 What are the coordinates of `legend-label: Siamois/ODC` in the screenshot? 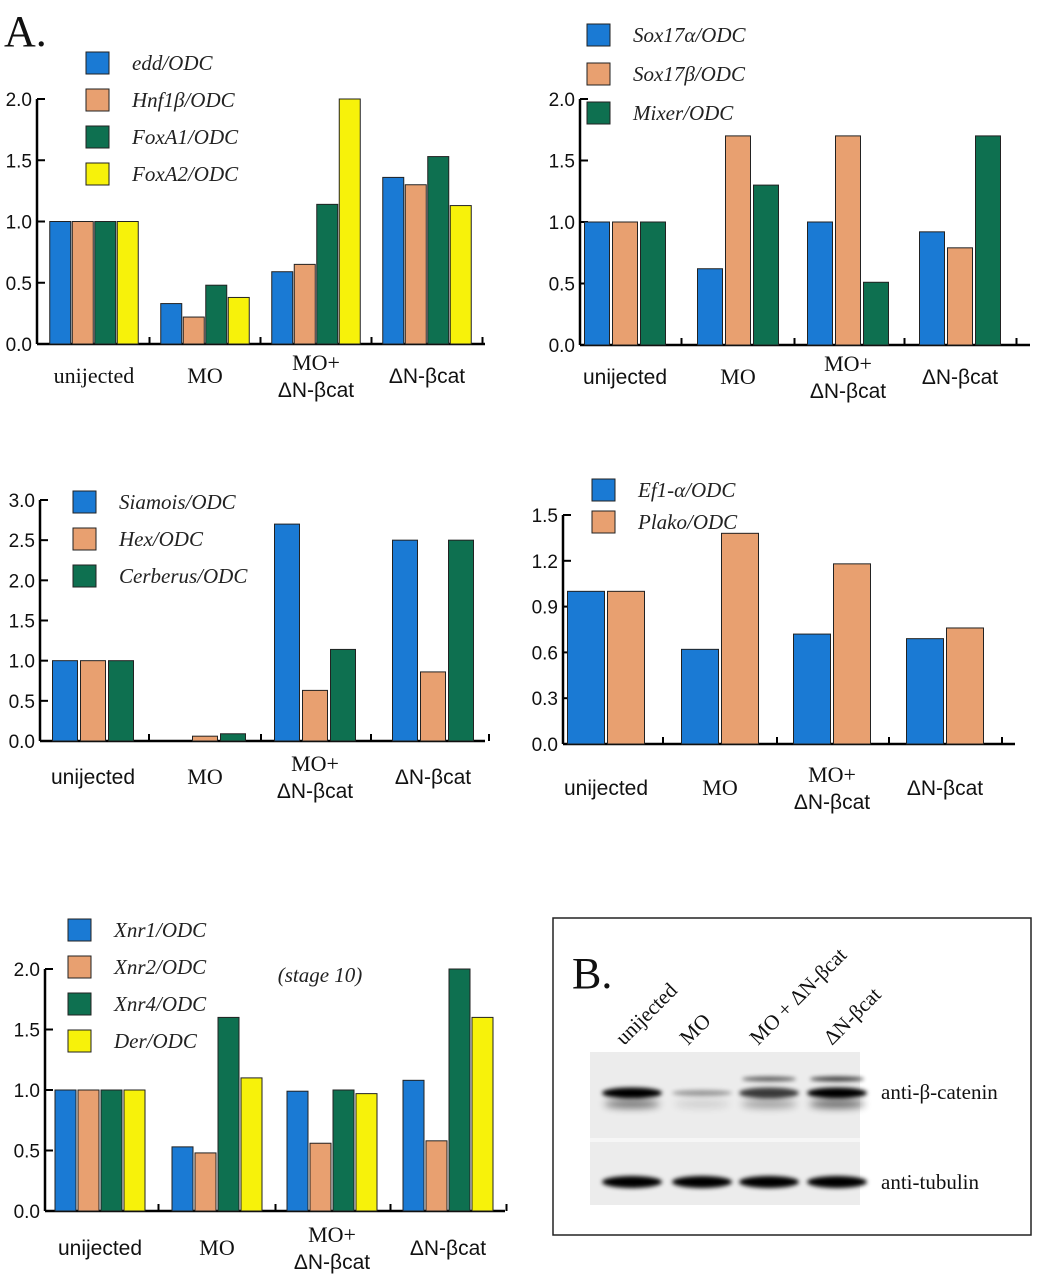 It's located at (178, 502).